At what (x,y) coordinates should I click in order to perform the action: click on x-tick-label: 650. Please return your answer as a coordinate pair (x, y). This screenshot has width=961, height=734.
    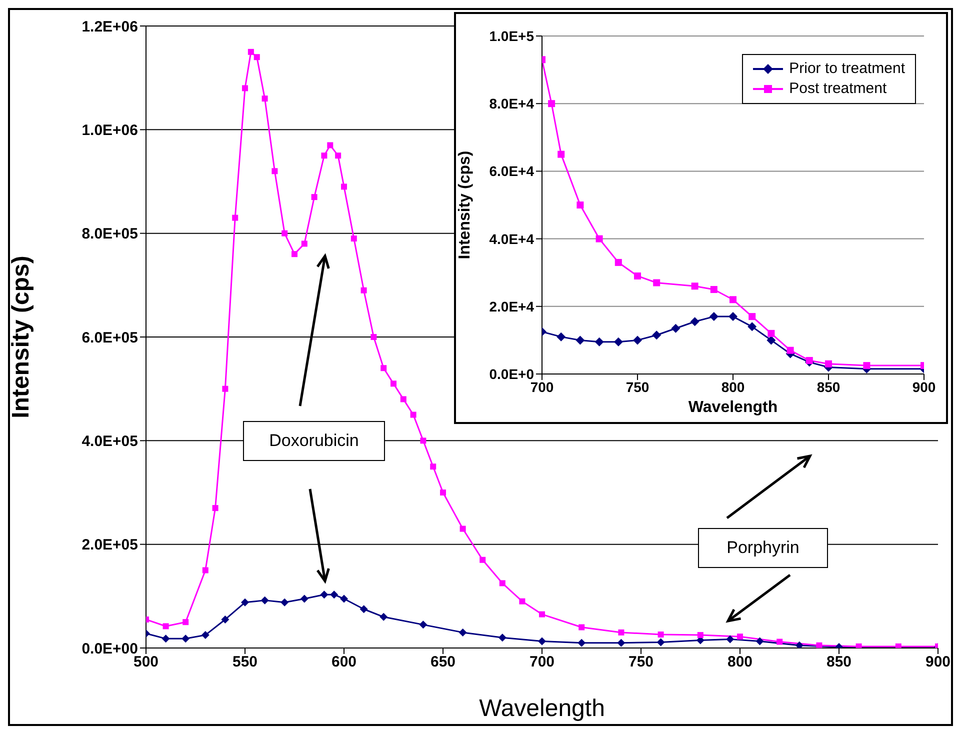
    Looking at the image, I should click on (443, 662).